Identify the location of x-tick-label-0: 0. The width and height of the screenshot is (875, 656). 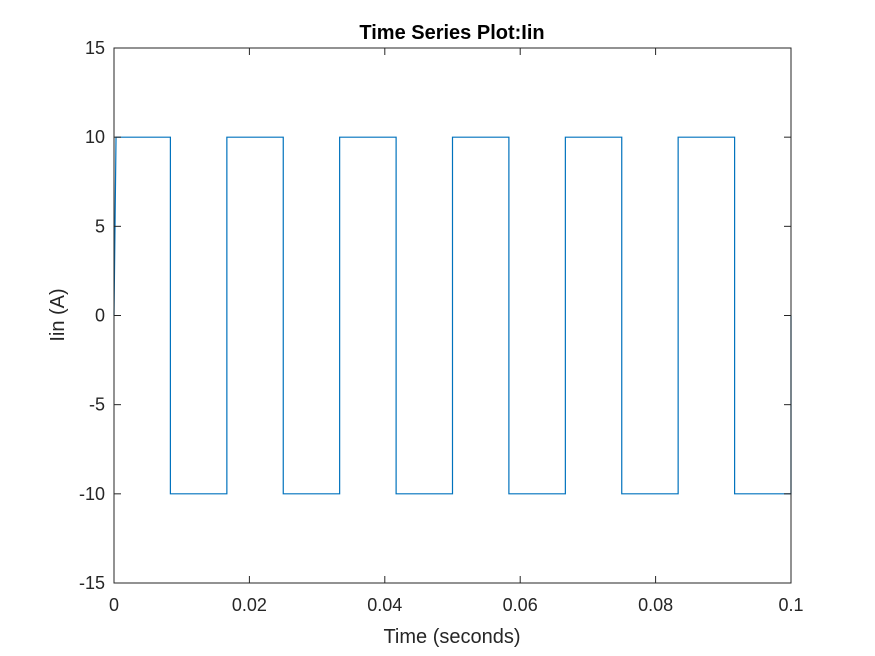
(114, 605).